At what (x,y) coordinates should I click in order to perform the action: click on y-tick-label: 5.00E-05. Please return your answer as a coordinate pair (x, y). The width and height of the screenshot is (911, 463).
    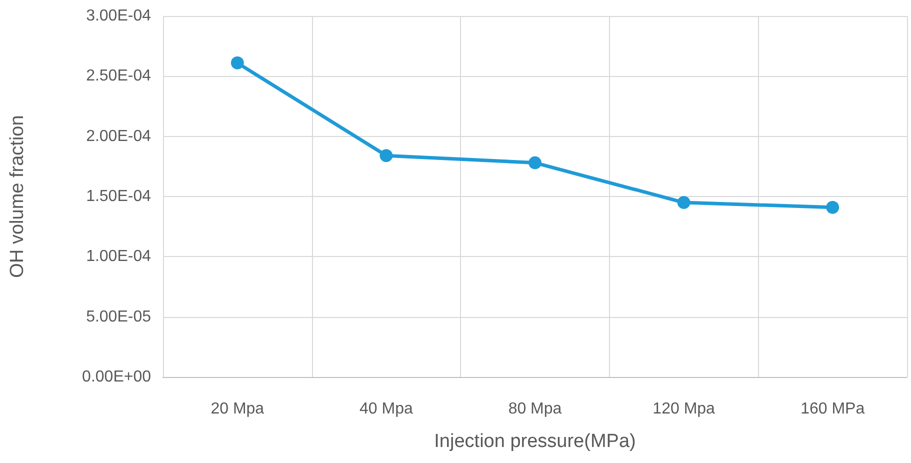
    Looking at the image, I should click on (119, 317).